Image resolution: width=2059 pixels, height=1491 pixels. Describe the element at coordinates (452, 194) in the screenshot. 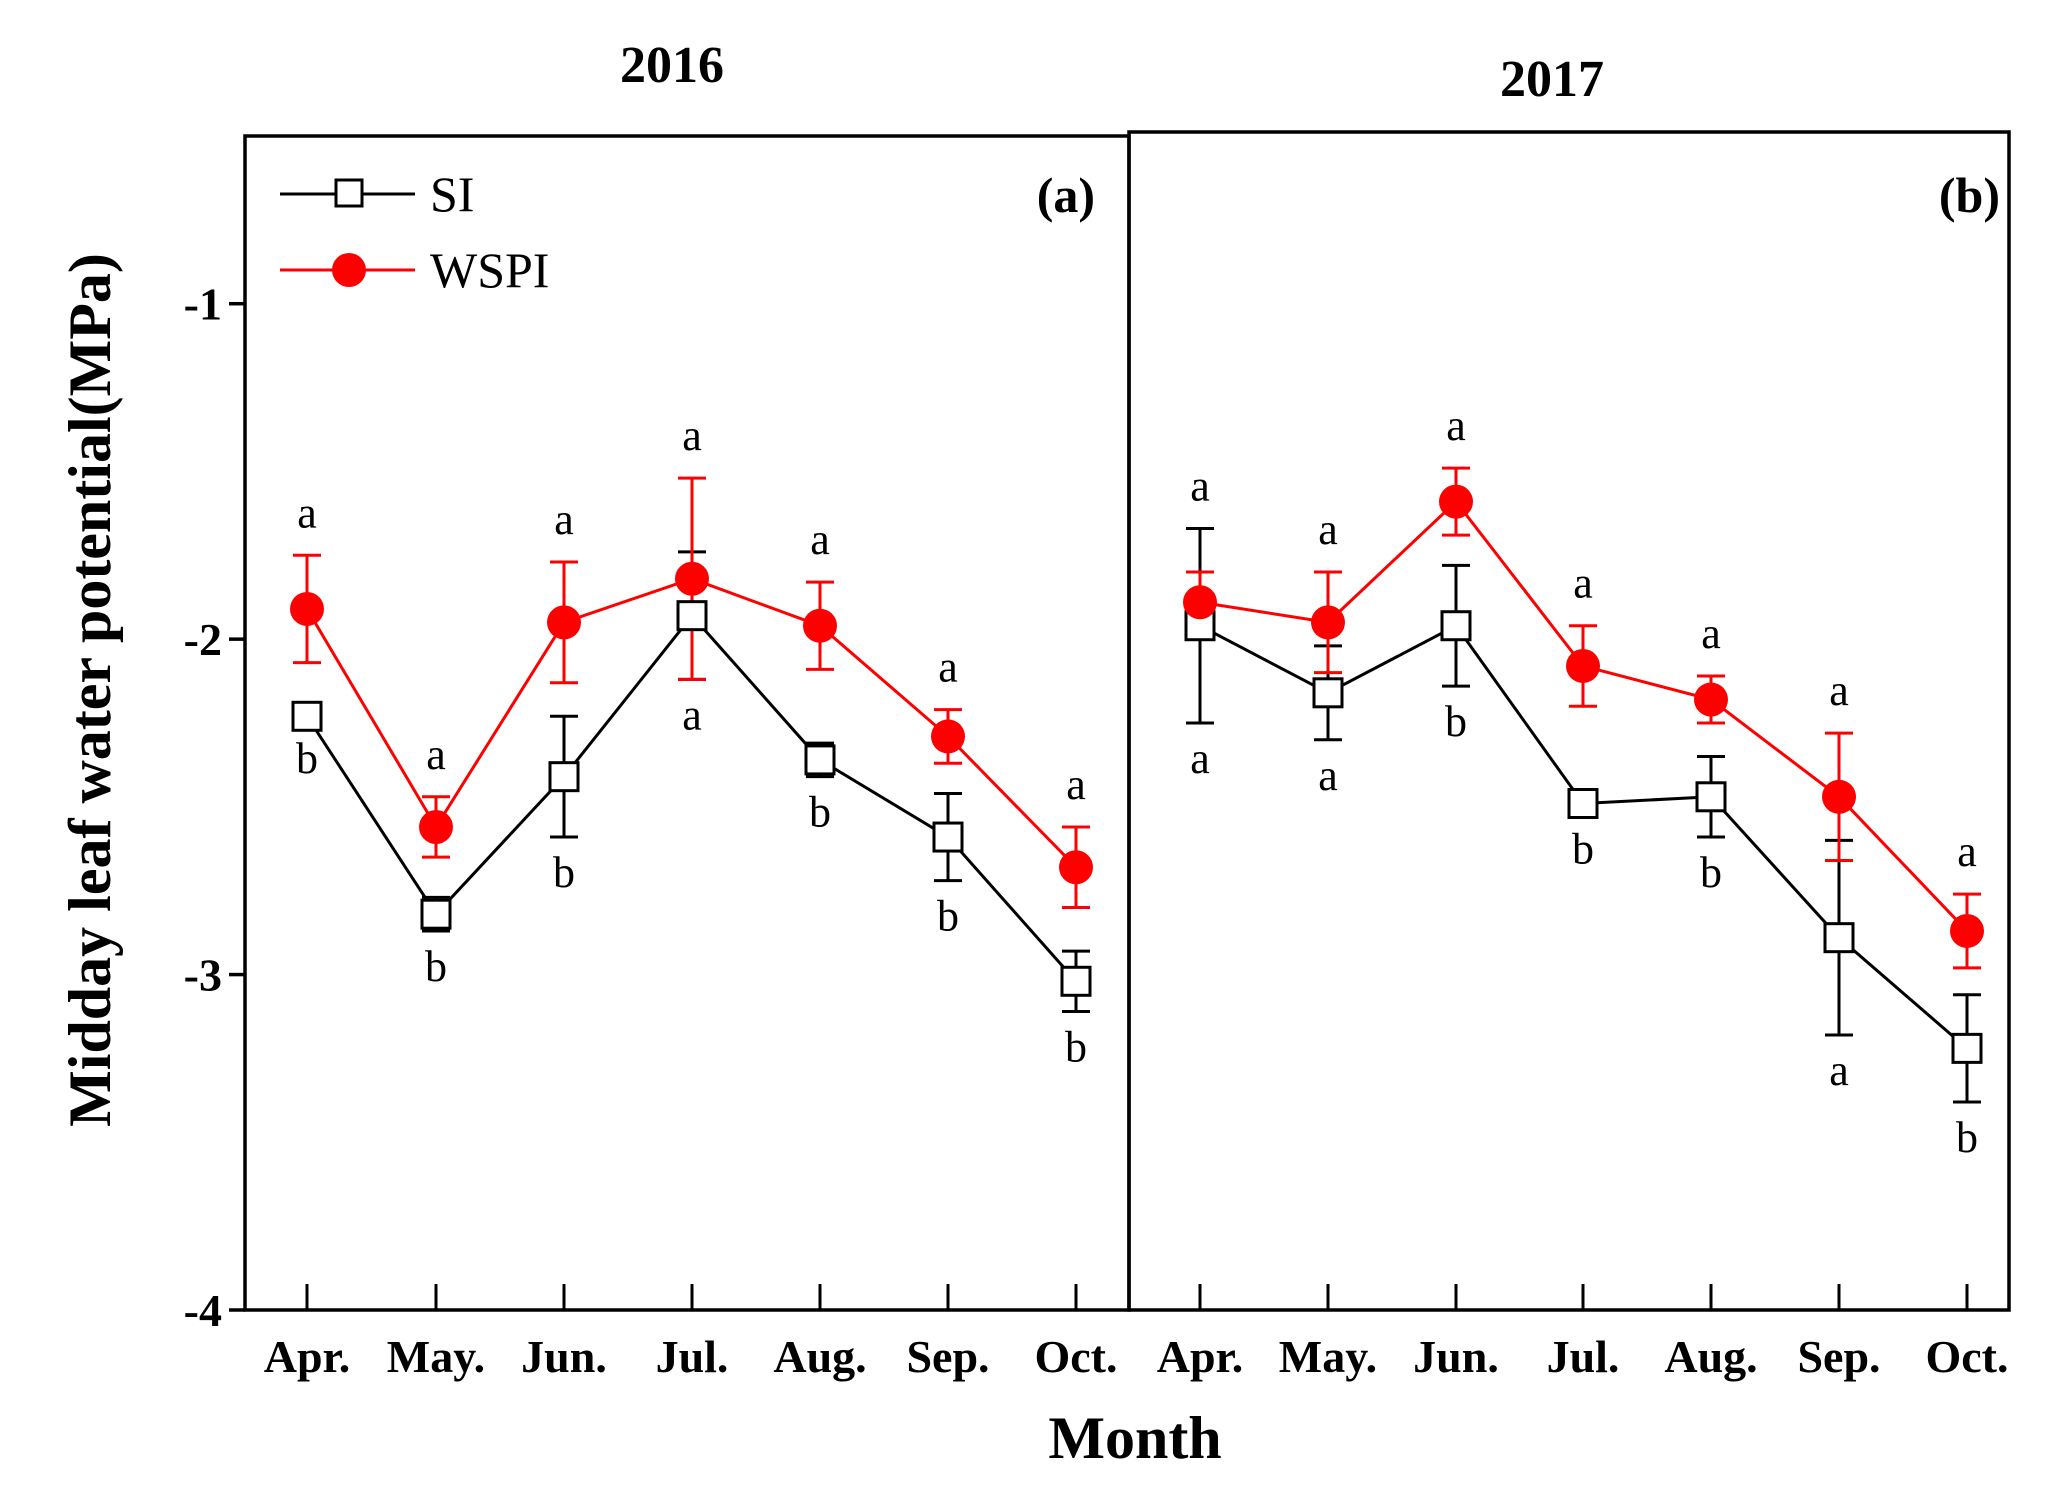

I see `legend-si-label: SI` at that location.